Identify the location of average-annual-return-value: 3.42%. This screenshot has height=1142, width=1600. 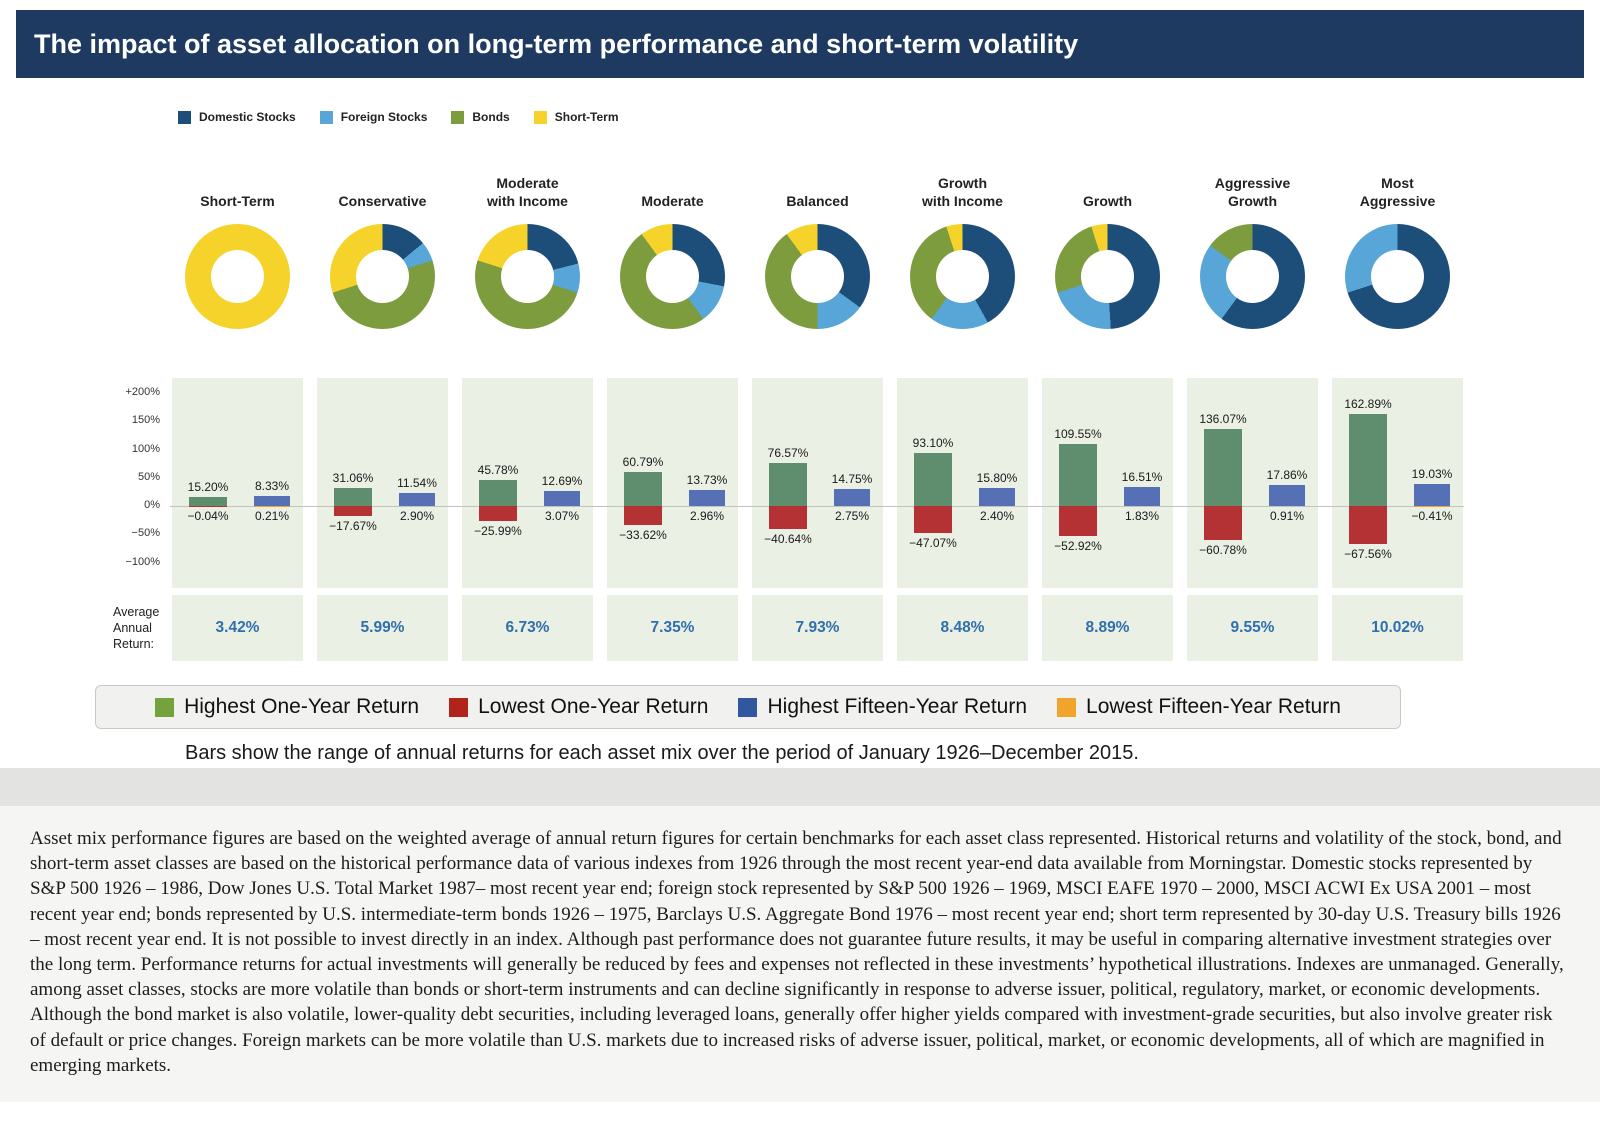
(237, 627).